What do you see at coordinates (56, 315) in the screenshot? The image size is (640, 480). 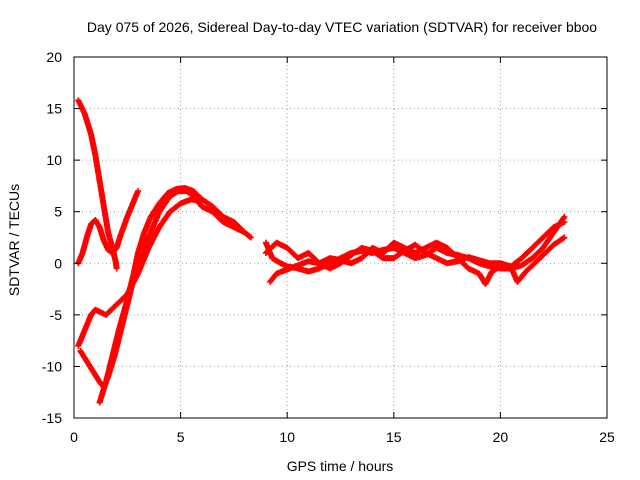 I see `y-tick-label: -5` at bounding box center [56, 315].